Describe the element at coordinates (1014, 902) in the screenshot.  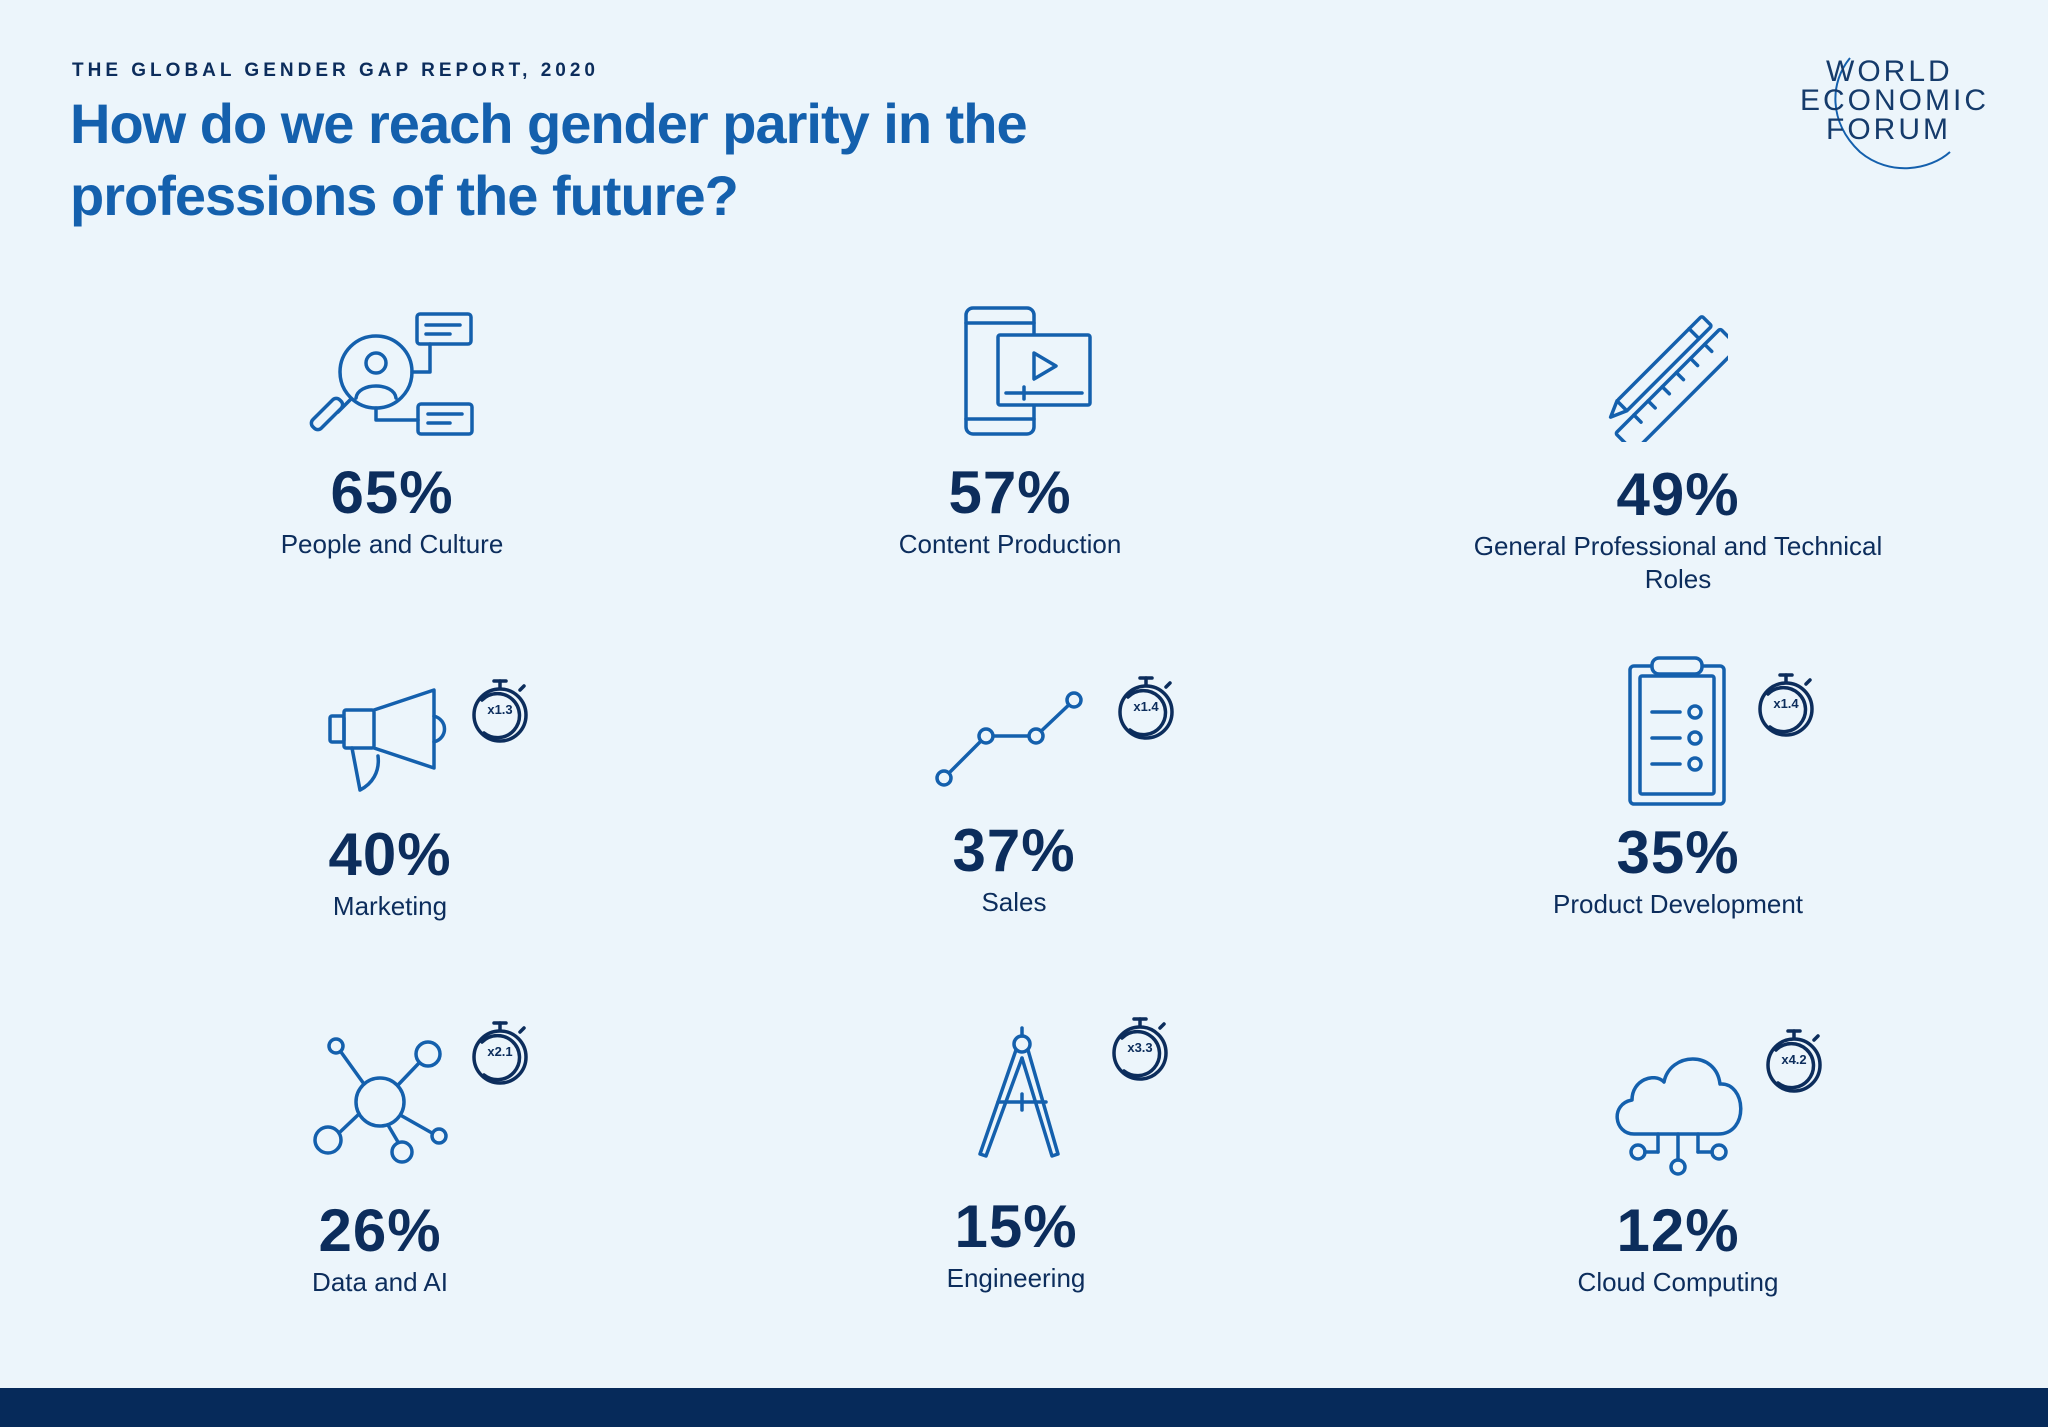
I see `stat-label: Sales` at that location.